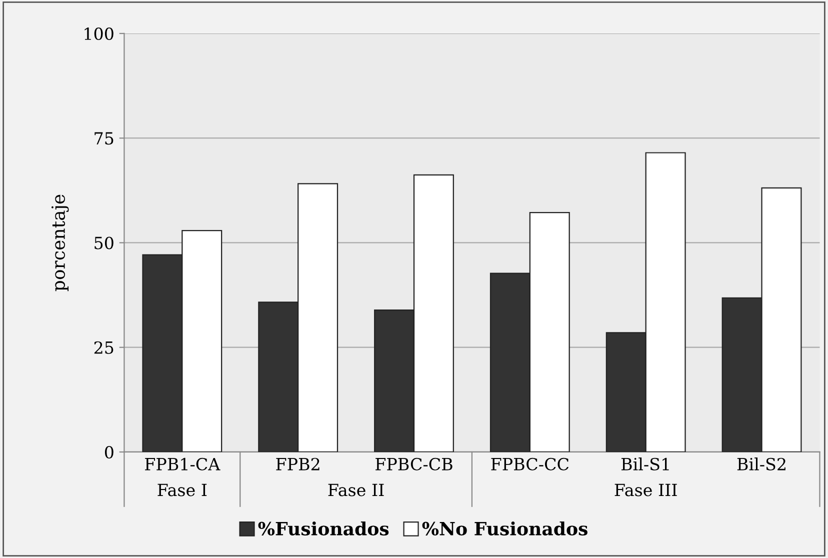 This screenshot has width=828, height=558. What do you see at coordinates (323, 528) in the screenshot?
I see `legend-label: %Fusionados` at bounding box center [323, 528].